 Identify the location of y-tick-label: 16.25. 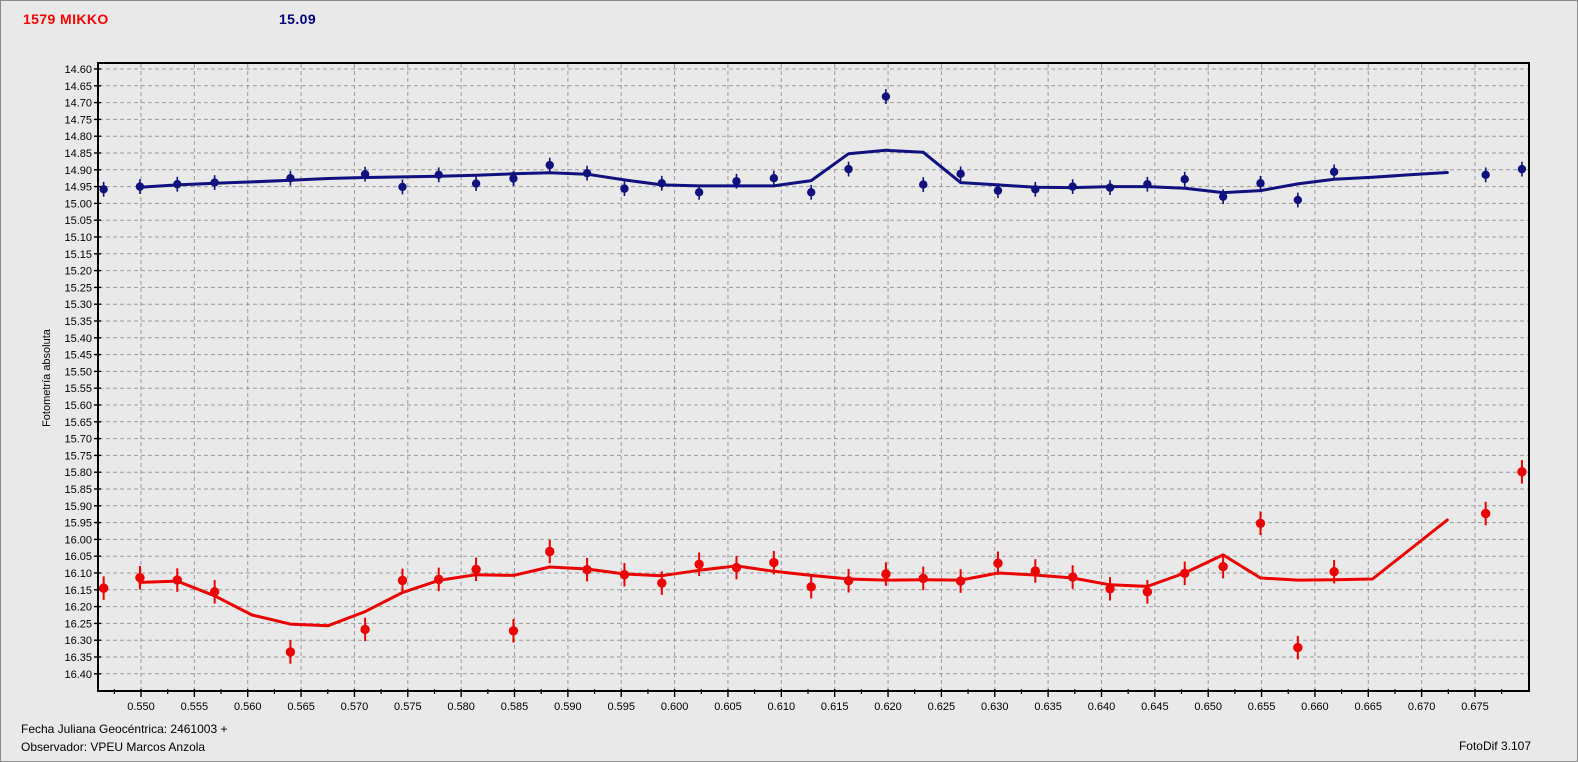
(78, 624).